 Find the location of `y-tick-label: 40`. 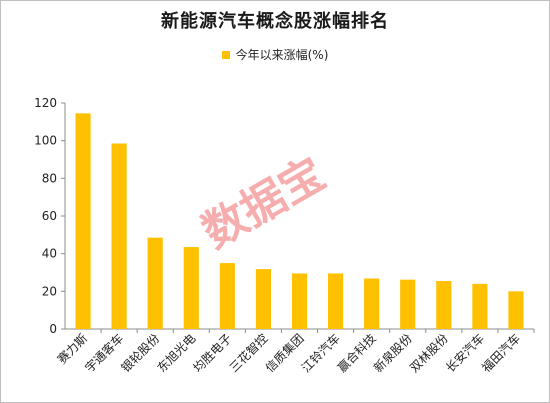

y-tick-label: 40 is located at coordinates (49, 254).